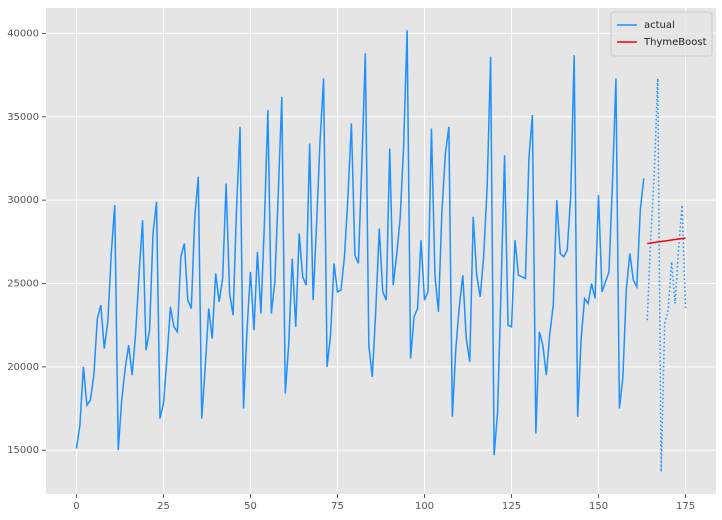 The height and width of the screenshot is (520, 722). What do you see at coordinates (23, 33) in the screenshot?
I see `y-tick-label: 40000` at bounding box center [23, 33].